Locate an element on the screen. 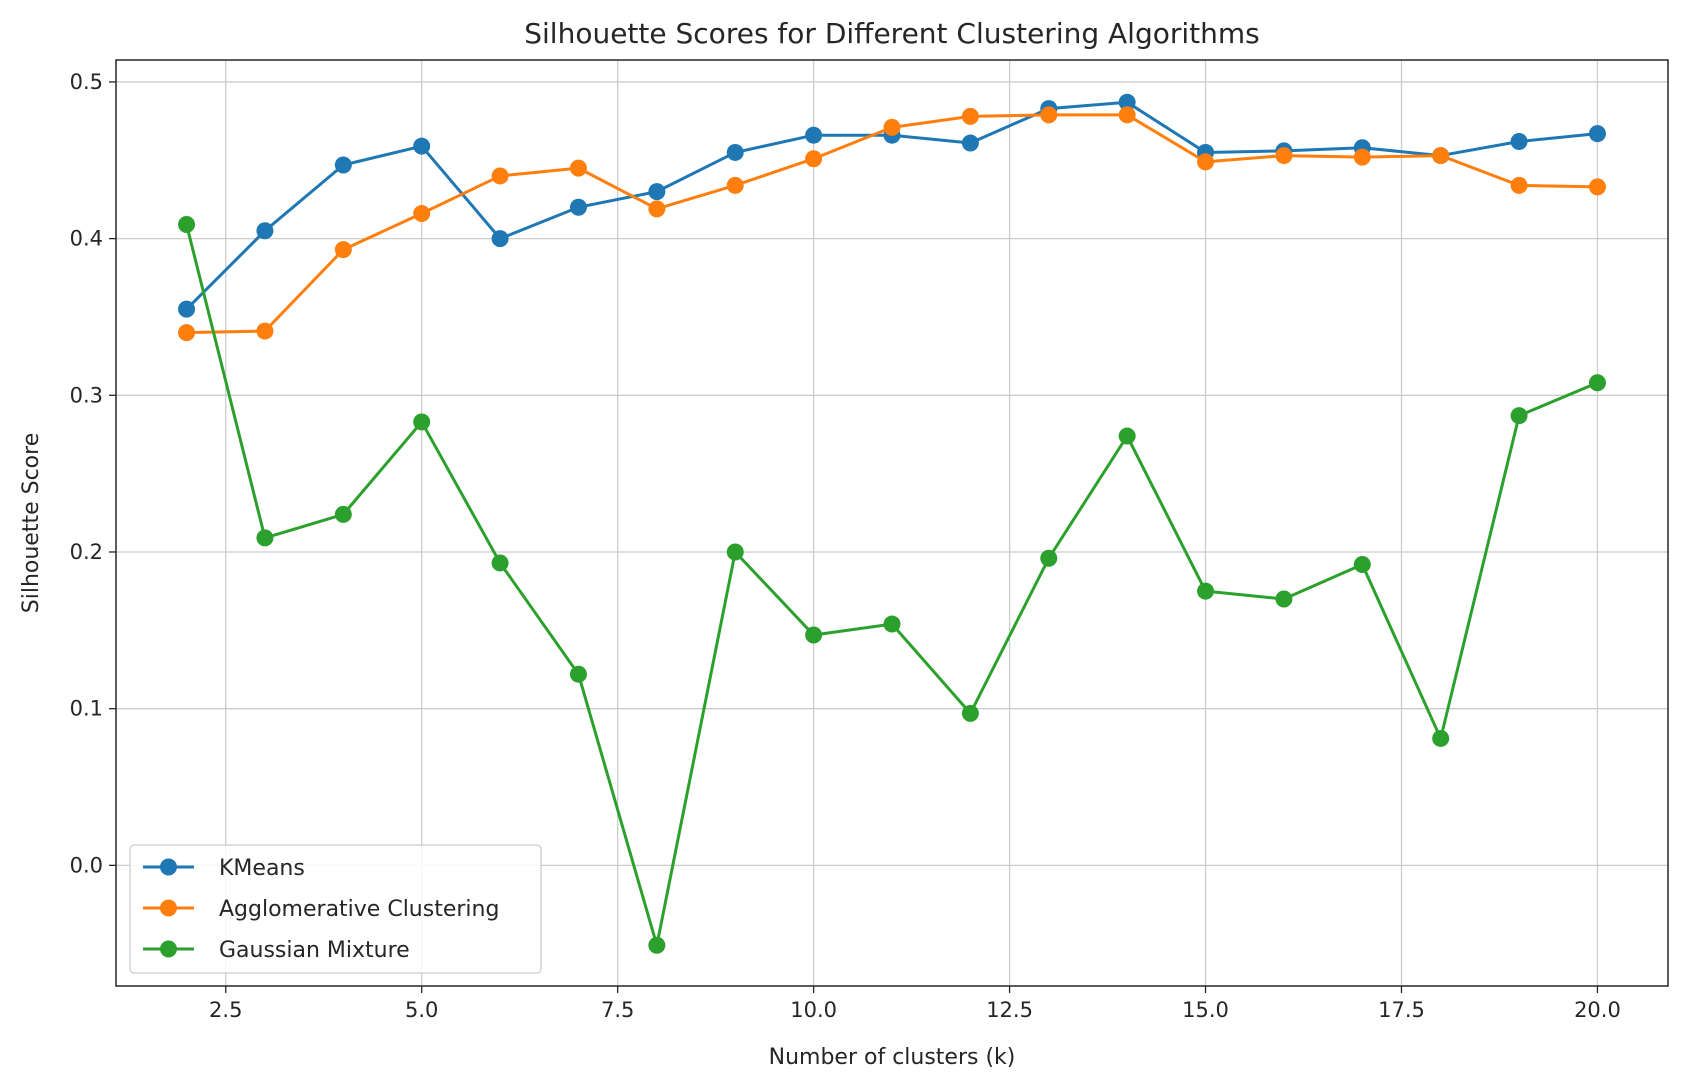 The width and height of the screenshot is (1685, 1087). legend-item-kmeans: KMeans is located at coordinates (224, 868).